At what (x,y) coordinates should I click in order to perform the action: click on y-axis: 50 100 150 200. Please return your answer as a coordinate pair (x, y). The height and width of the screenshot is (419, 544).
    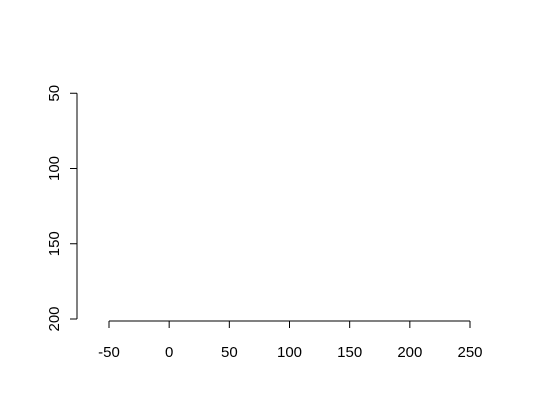
    Looking at the image, I should click on (62, 208).